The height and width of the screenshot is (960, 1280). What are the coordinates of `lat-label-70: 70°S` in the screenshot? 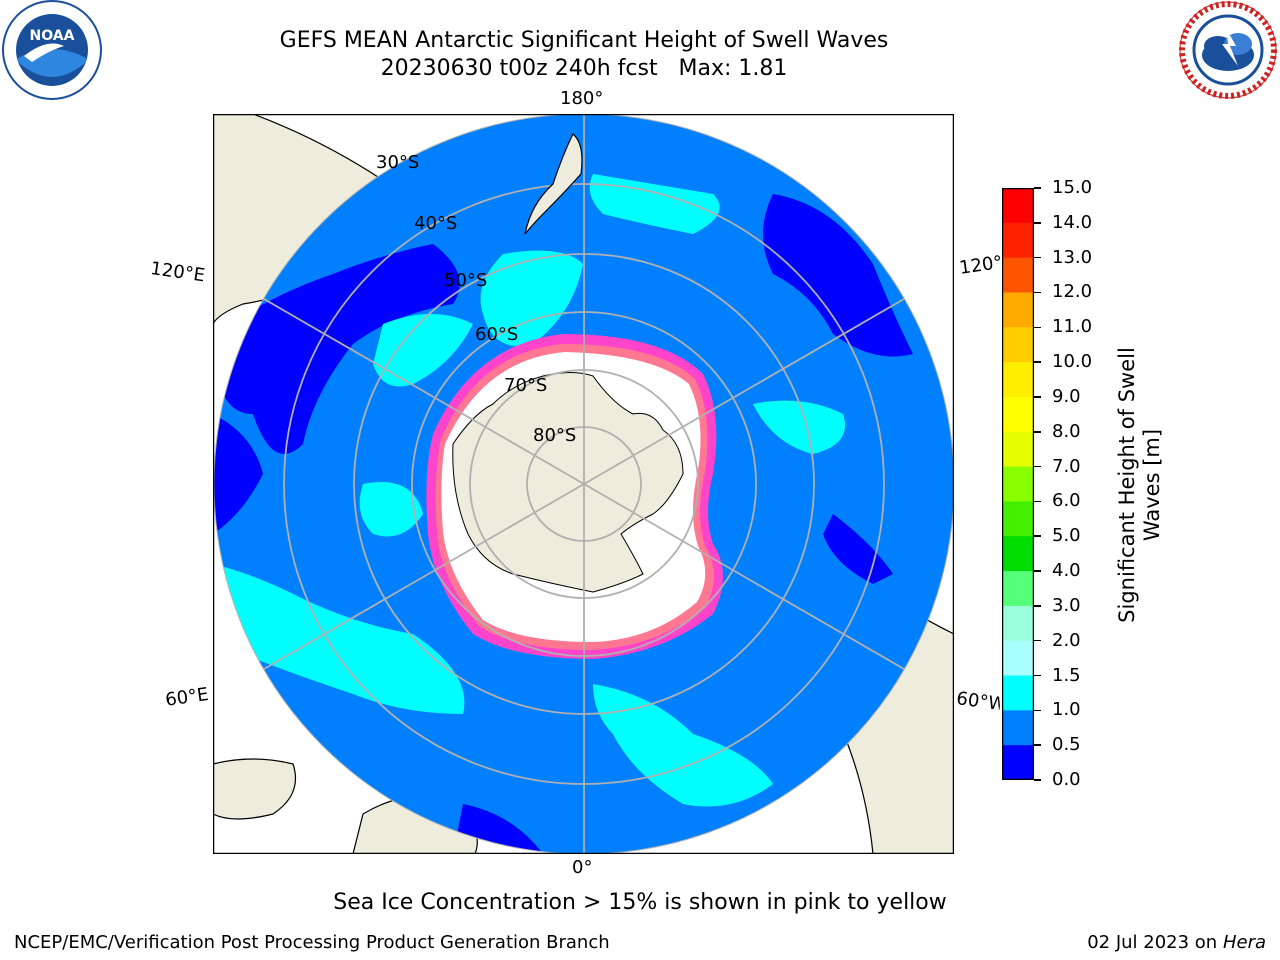 It's located at (526, 385).